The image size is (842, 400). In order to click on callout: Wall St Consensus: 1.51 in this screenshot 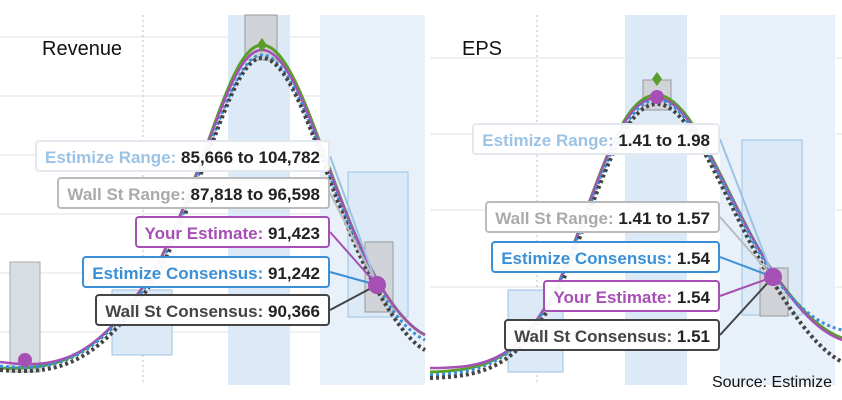, I will do `click(612, 335)`.